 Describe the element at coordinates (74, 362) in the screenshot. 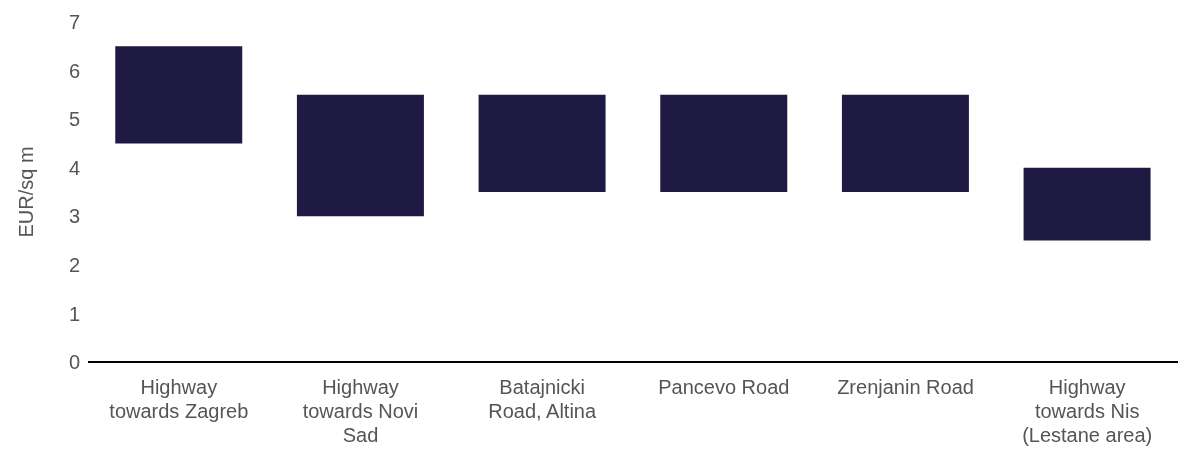

I see `y-tick-label: 0` at that location.